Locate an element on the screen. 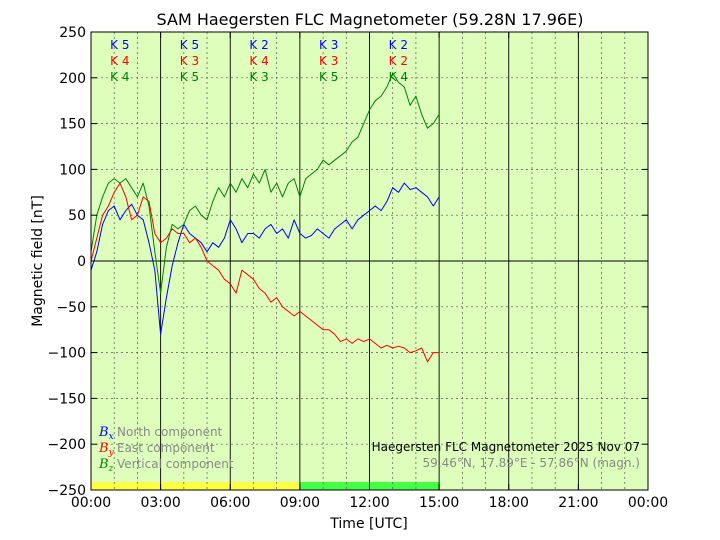  x-tick-label: 18:00 is located at coordinates (509, 503).